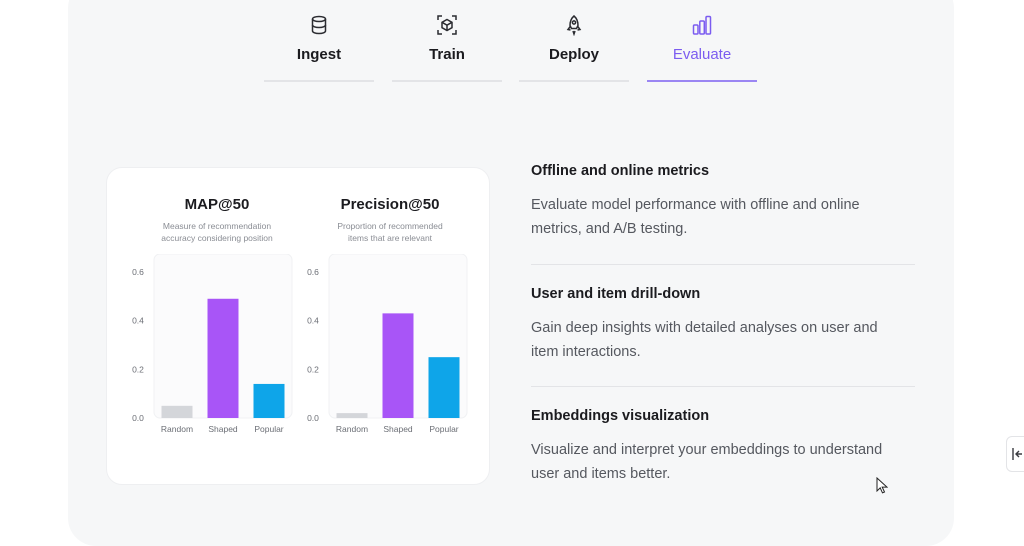 The width and height of the screenshot is (1024, 546). What do you see at coordinates (620, 171) in the screenshot?
I see `feature-title: Offline and online metrics` at bounding box center [620, 171].